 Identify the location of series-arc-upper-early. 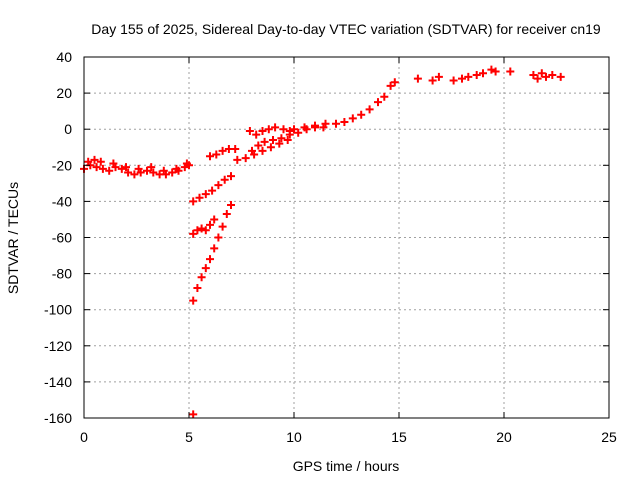
(137, 165).